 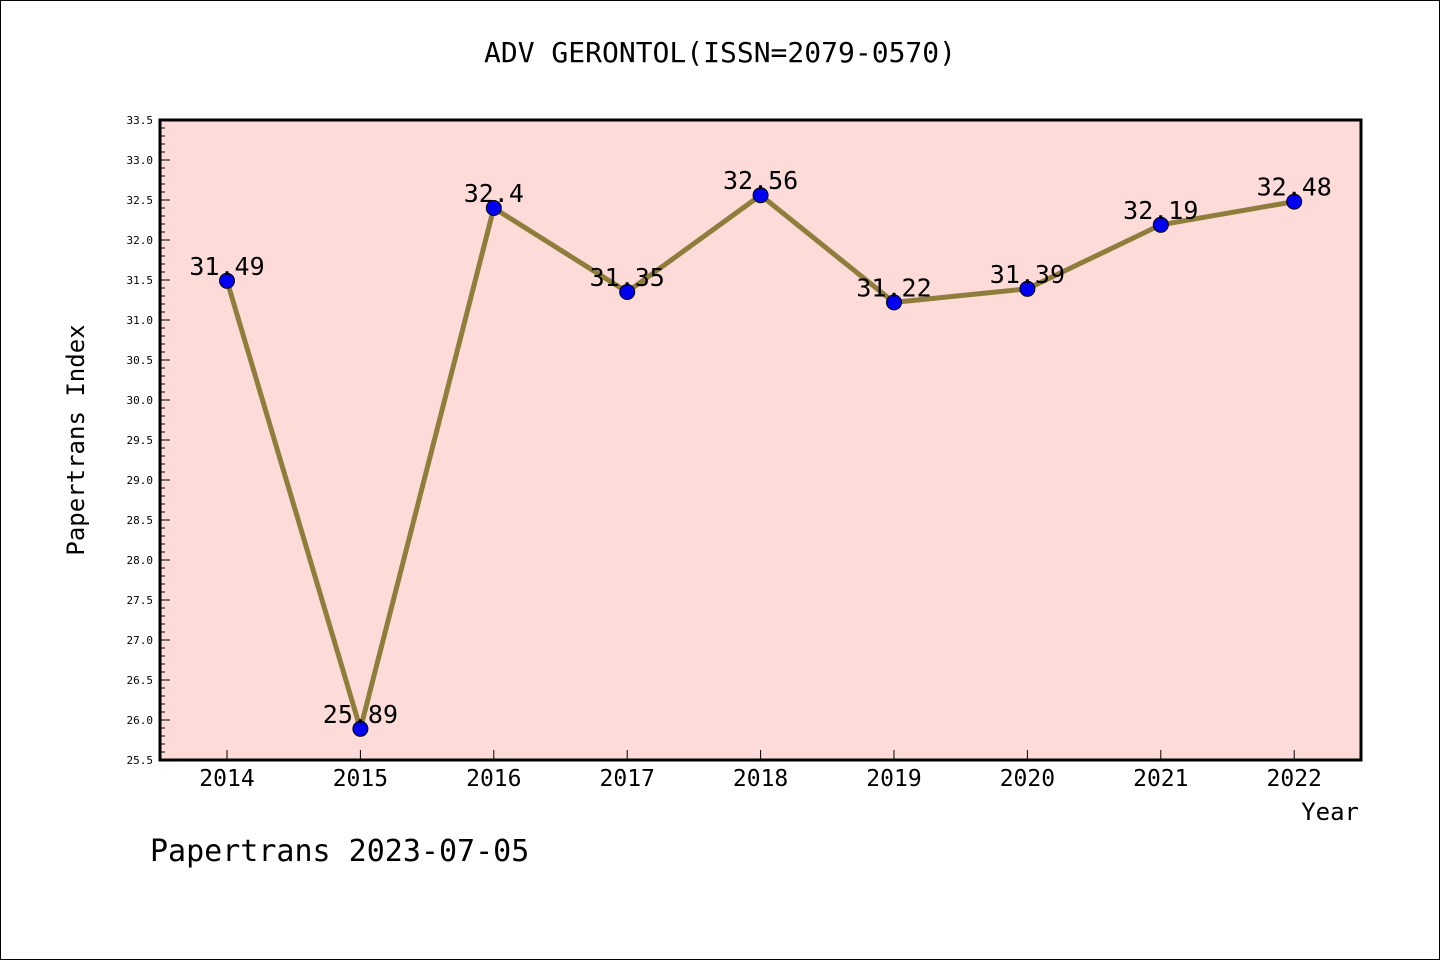 What do you see at coordinates (627, 277) in the screenshot?
I see `data-label: 31.35` at bounding box center [627, 277].